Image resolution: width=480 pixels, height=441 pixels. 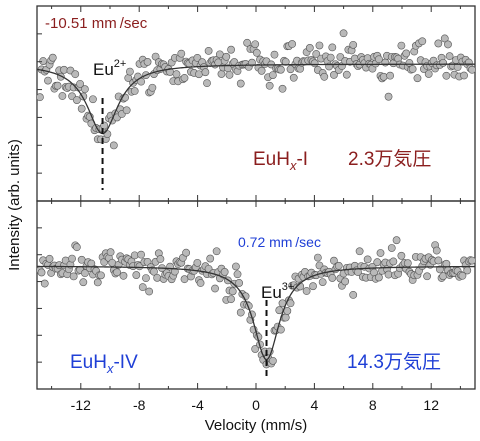 I want to click on top-site-label: Eu2+, so click(x=109, y=68).